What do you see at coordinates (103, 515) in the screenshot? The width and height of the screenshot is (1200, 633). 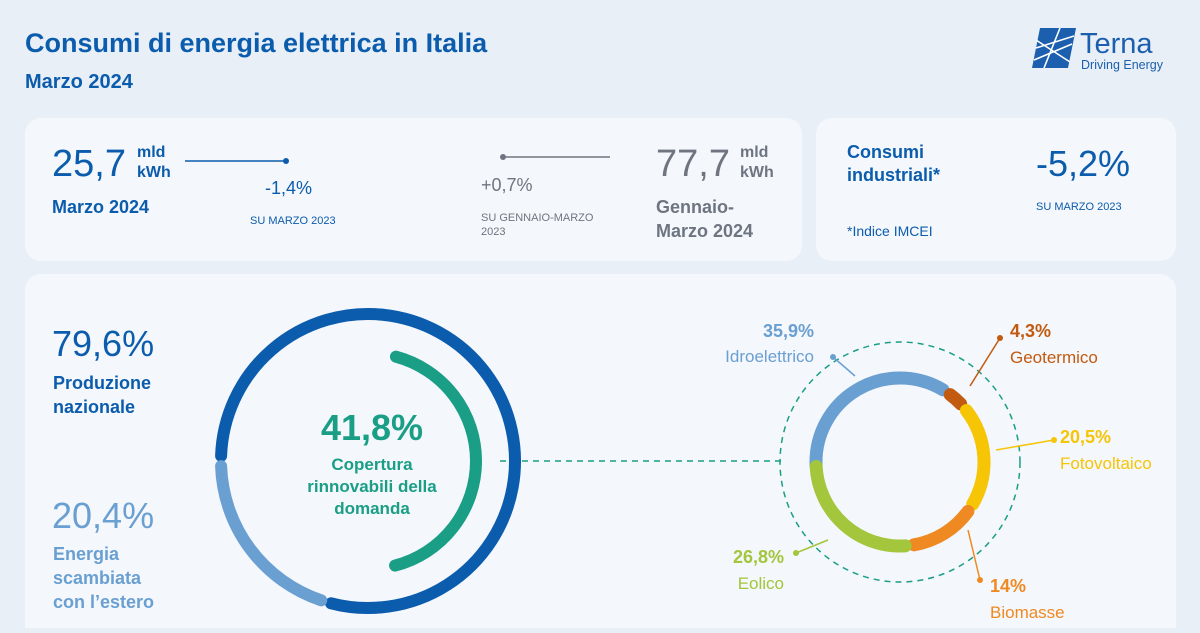 I see `exchange-value: 20,4%` at bounding box center [103, 515].